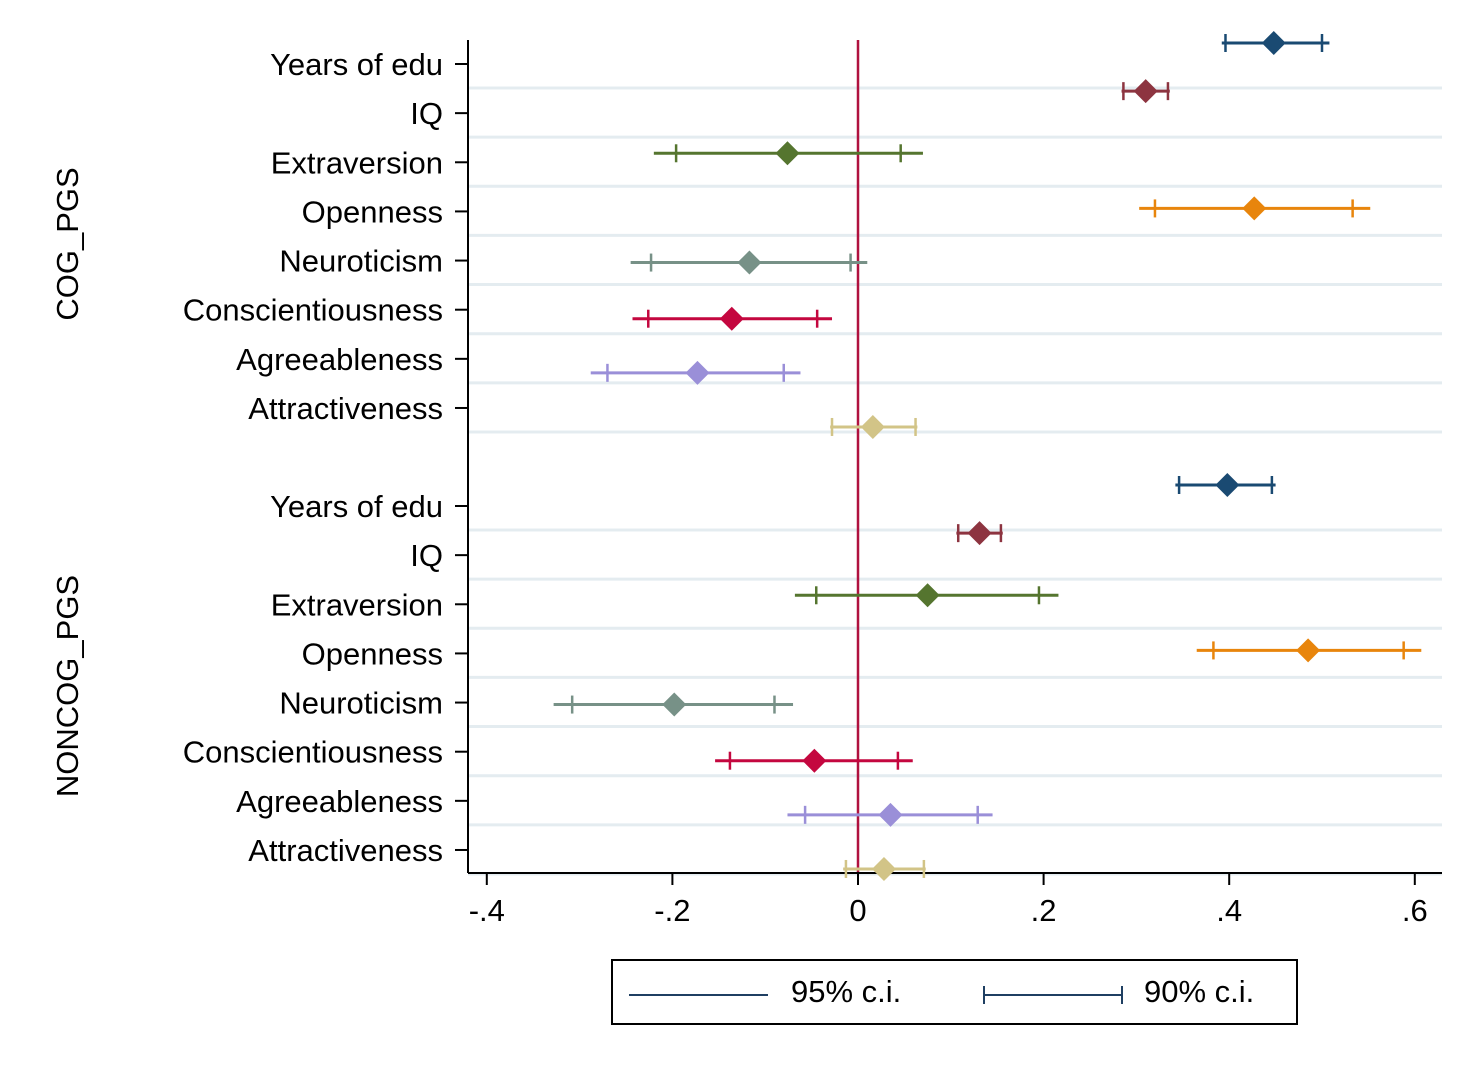 This screenshot has height=1078, width=1482. I want to click on legend-label-90: 90% c.i., so click(1199, 991).